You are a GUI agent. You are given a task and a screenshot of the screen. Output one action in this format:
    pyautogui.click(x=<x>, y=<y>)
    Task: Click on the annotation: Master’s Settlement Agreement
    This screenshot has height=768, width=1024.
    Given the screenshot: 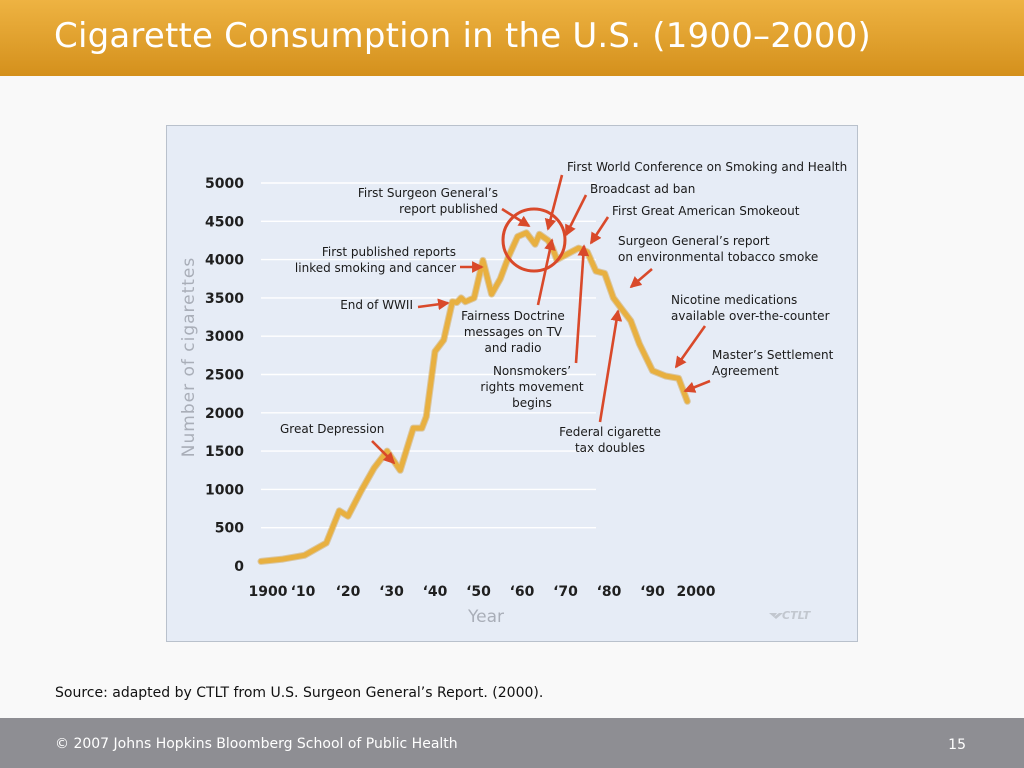 What is the action you would take?
    pyautogui.click(x=758, y=370)
    